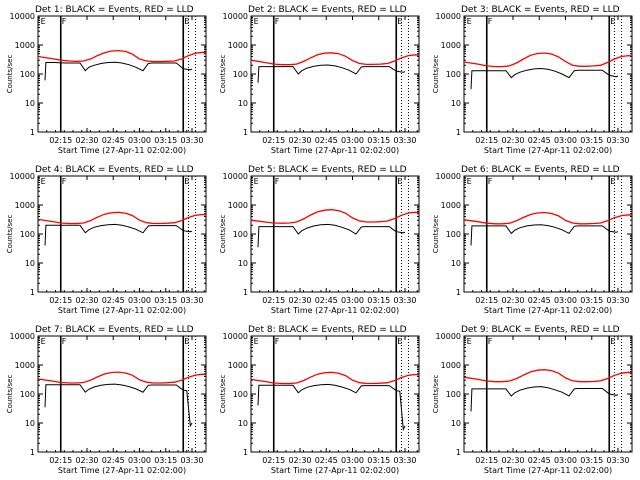  What do you see at coordinates (540, 10) in the screenshot?
I see `panel-title: Det 3: BLACK = Events, RED = LLD` at bounding box center [540, 10].